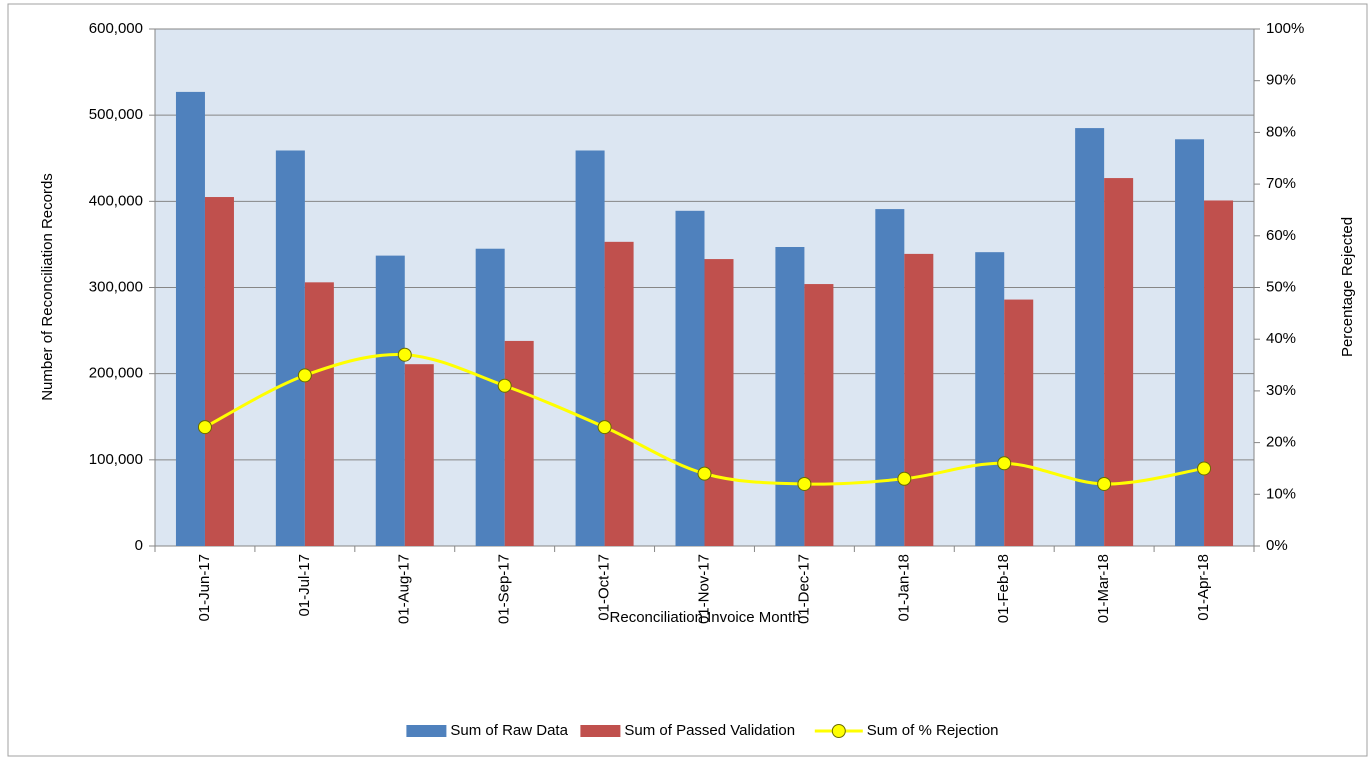 Image resolution: width=1371 pixels, height=760 pixels. Describe the element at coordinates (1281, 390) in the screenshot. I see `y2-tick-label: 30%` at that location.